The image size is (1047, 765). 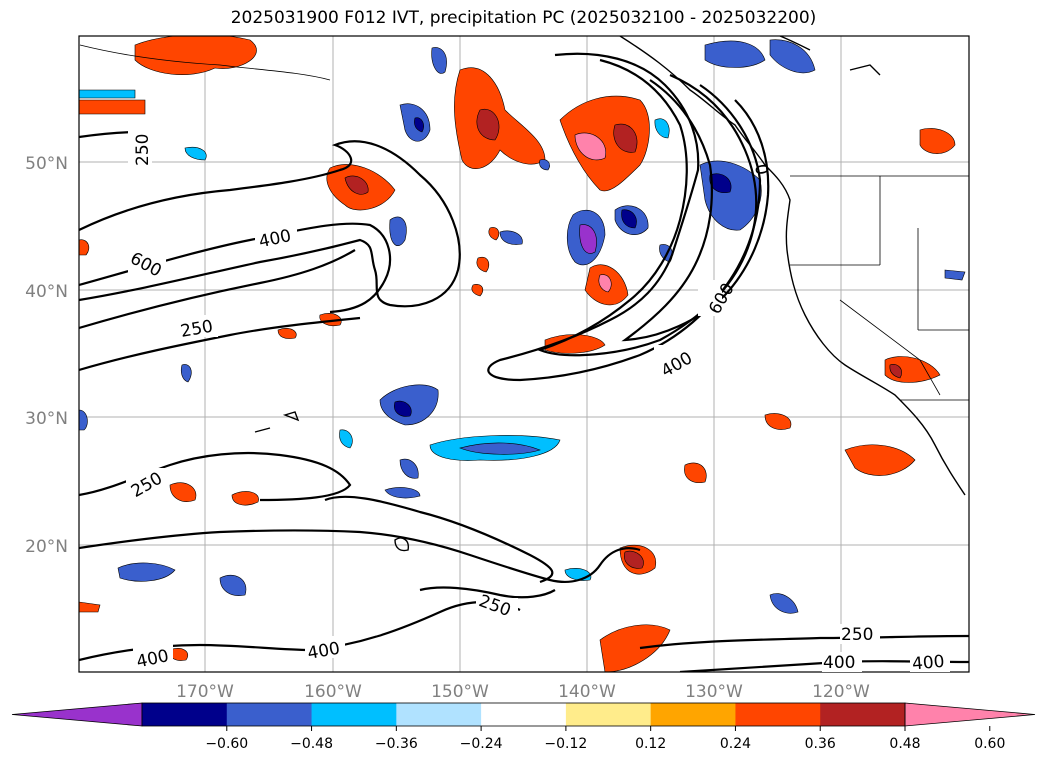 What do you see at coordinates (565, 744) in the screenshot?
I see `colorbar-tick-label: −0.12` at bounding box center [565, 744].